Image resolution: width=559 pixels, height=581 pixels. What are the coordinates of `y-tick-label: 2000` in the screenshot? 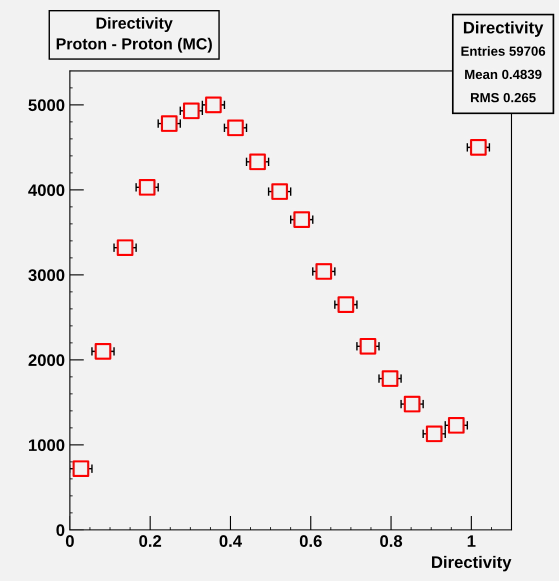 It's located at (46, 360).